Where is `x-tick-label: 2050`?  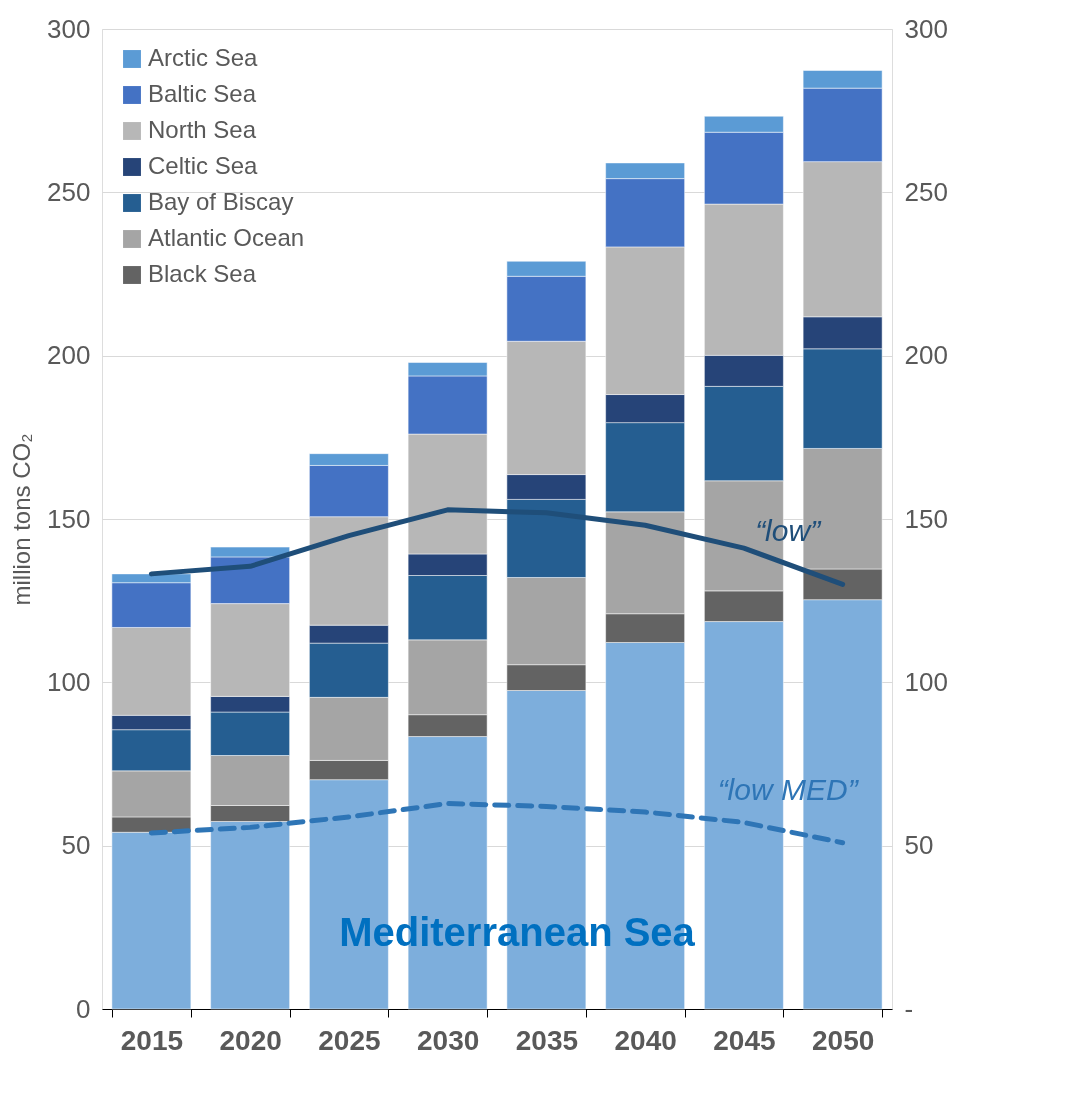 x-tick-label: 2050 is located at coordinates (843, 1040).